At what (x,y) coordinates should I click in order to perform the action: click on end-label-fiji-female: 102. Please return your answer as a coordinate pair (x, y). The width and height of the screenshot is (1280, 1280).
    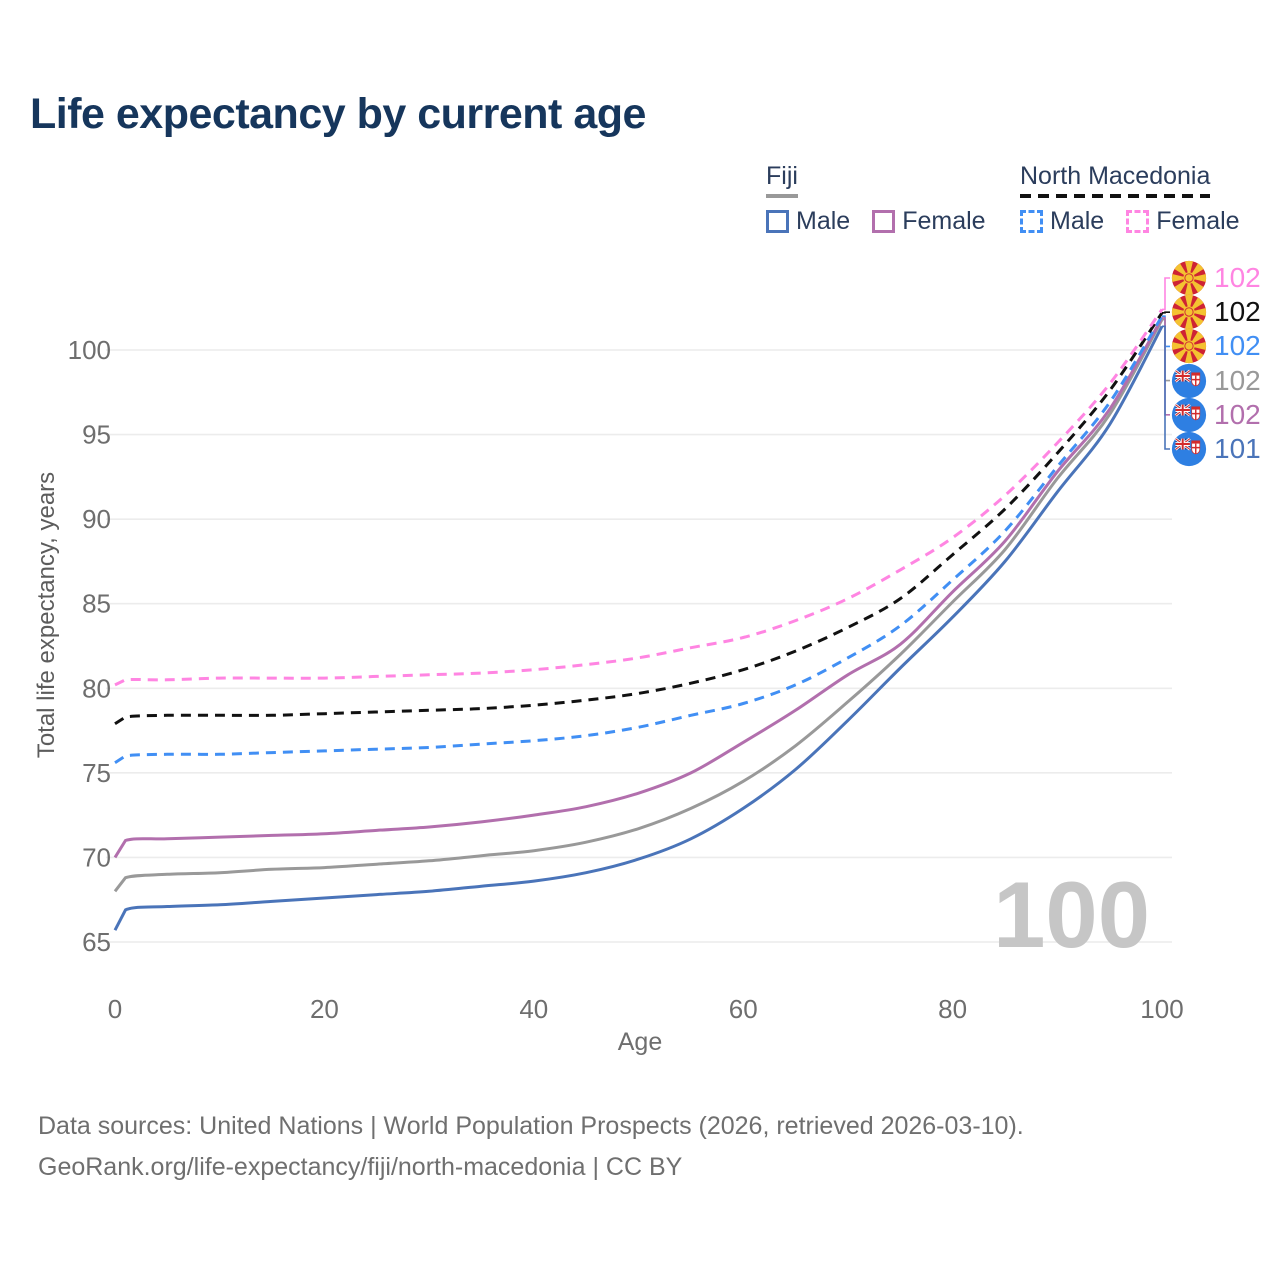
    Looking at the image, I should click on (1216, 415).